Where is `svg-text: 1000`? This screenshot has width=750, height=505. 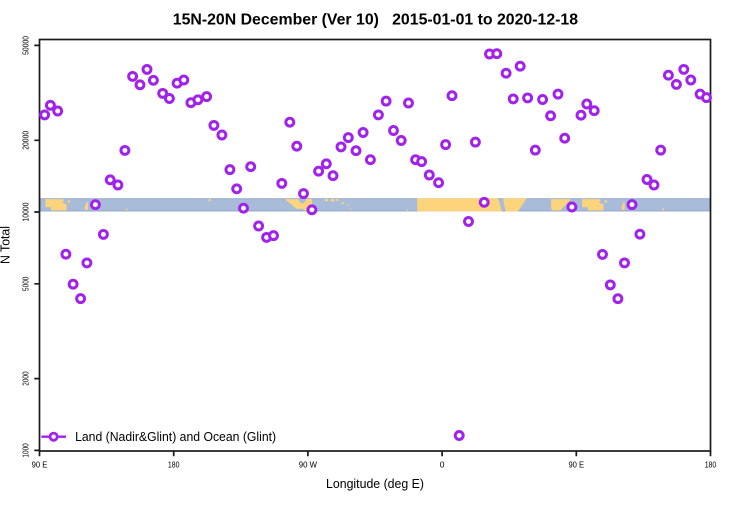 svg-text: 1000 is located at coordinates (25, 450).